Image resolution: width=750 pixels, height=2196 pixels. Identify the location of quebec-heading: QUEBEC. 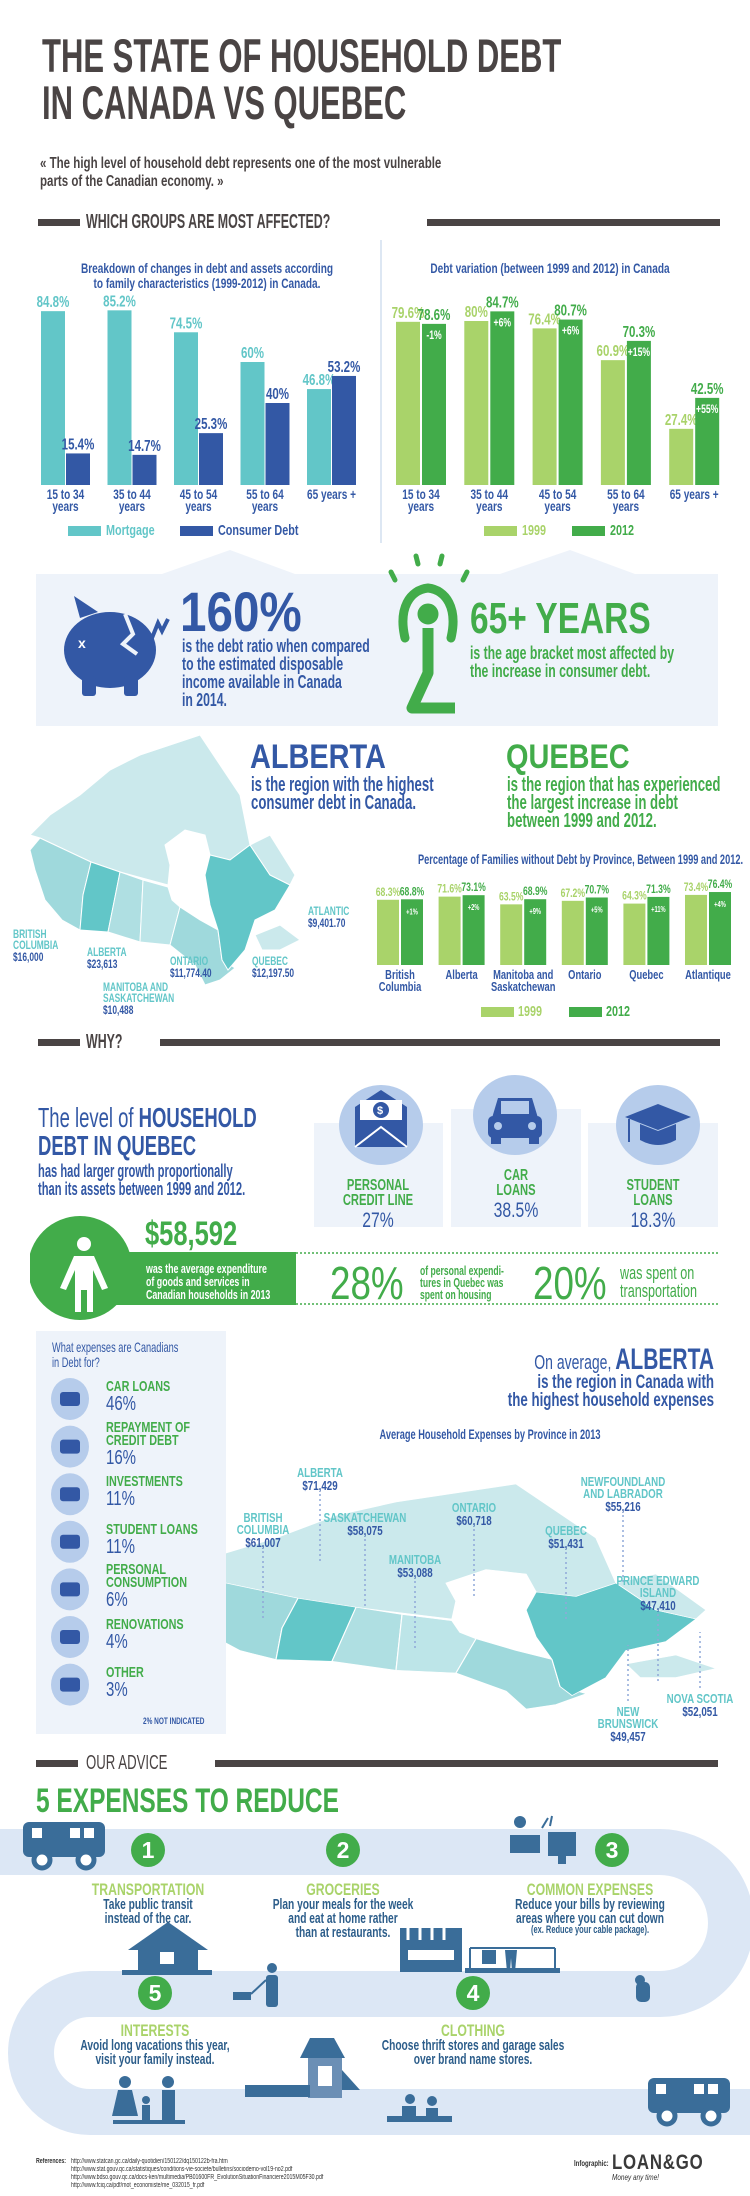
(568, 757).